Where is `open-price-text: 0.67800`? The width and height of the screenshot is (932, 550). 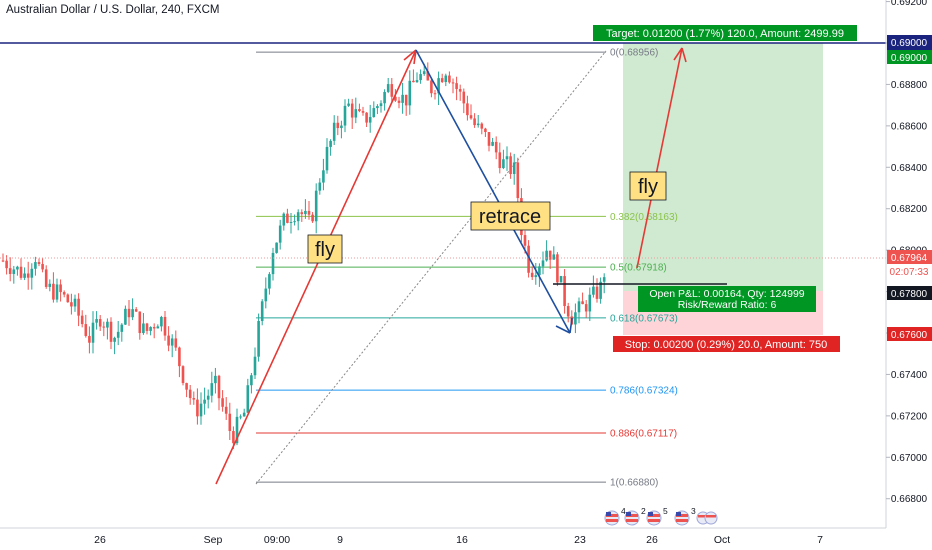
open-price-text: 0.67800 is located at coordinates (909, 294).